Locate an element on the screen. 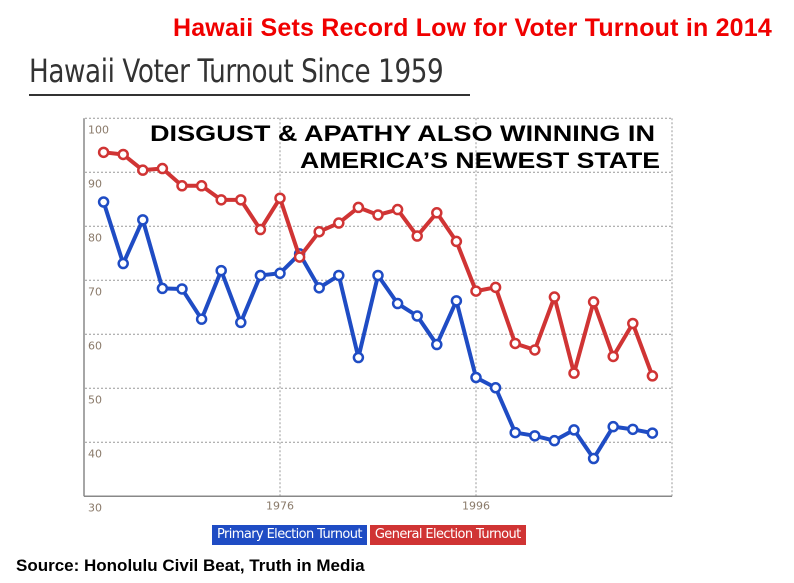 This screenshot has height=583, width=794. y-tick-label: 30 is located at coordinates (95, 507).